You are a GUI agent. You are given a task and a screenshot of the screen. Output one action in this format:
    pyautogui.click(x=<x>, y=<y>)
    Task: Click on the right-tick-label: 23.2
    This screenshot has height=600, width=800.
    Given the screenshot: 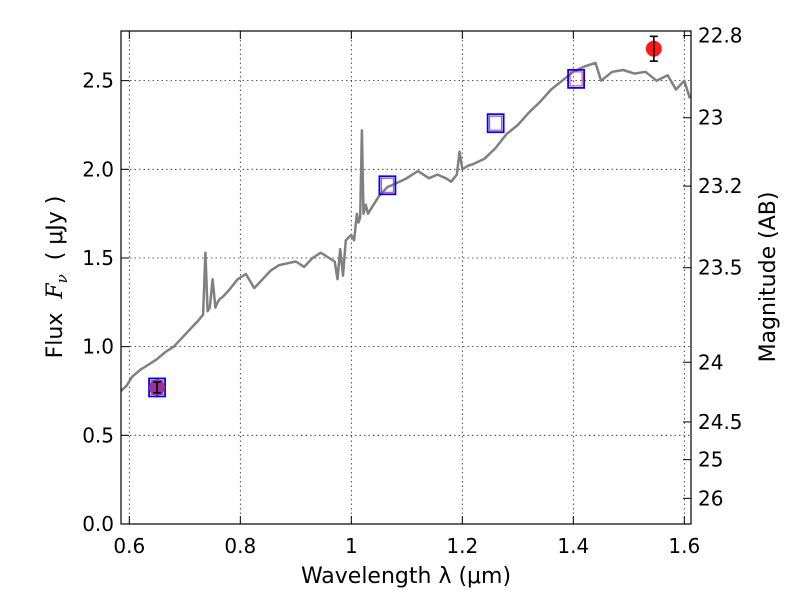 What is the action you would take?
    pyautogui.click(x=720, y=186)
    